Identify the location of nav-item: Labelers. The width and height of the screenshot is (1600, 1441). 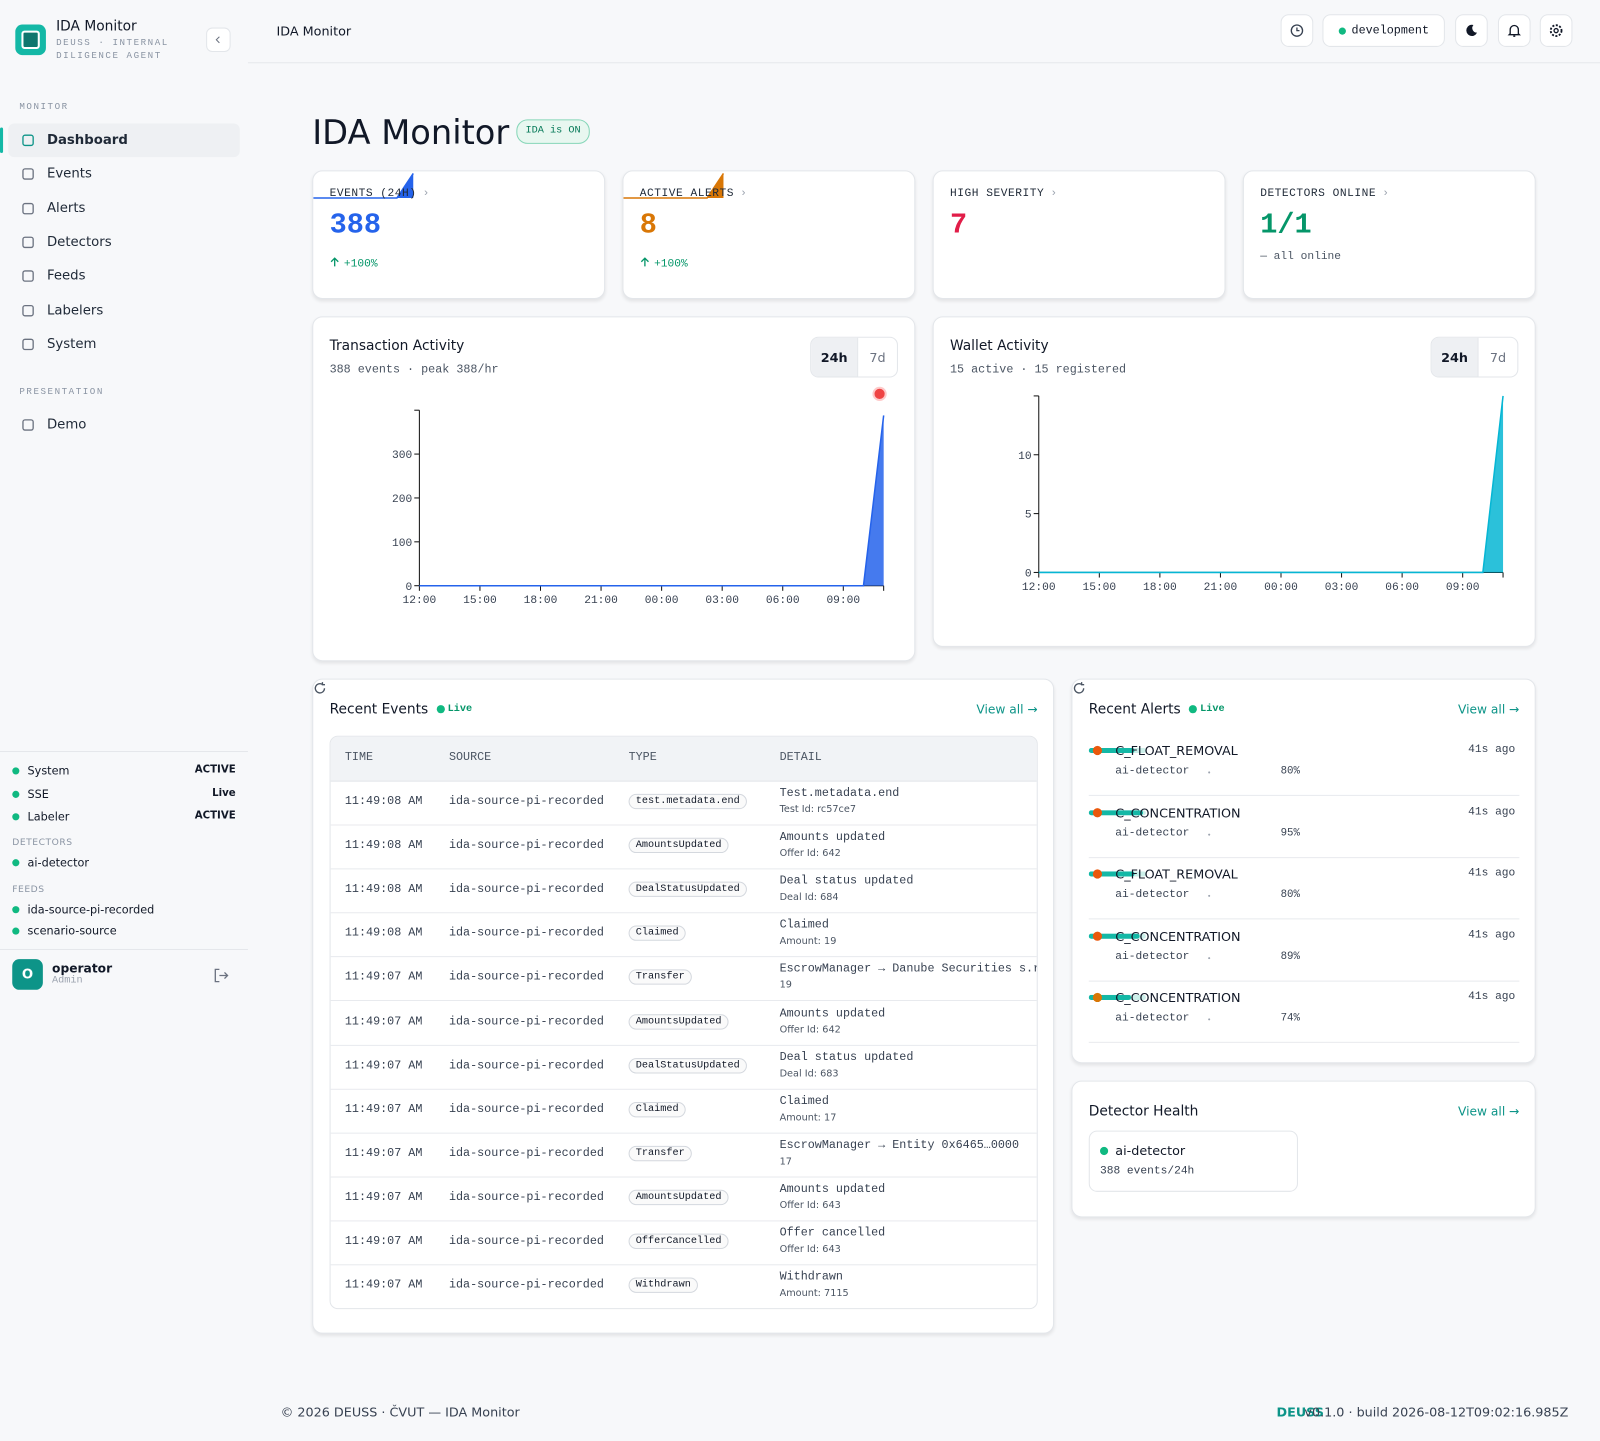
(124, 310).